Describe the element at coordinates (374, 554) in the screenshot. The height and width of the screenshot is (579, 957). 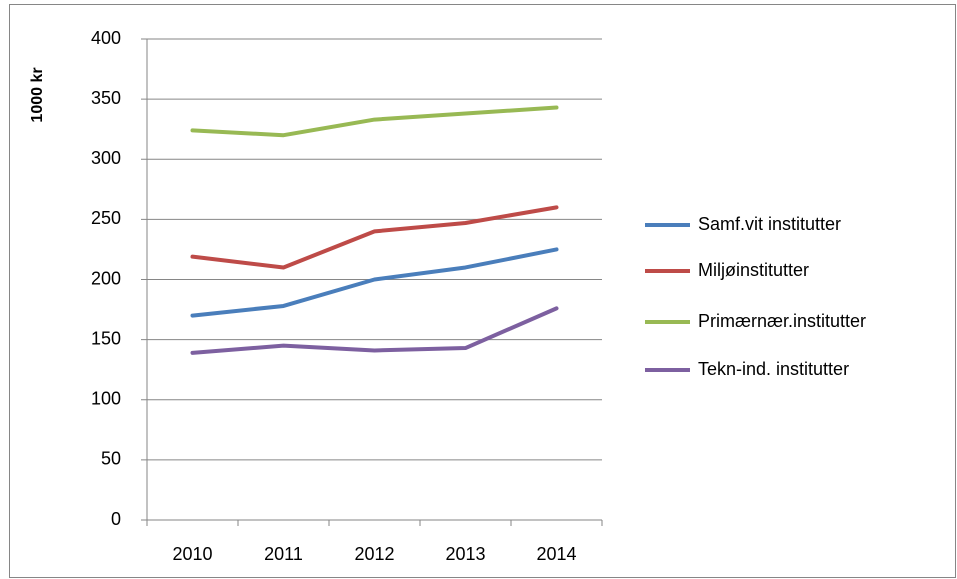
I see `x-tick-label: 2012` at that location.